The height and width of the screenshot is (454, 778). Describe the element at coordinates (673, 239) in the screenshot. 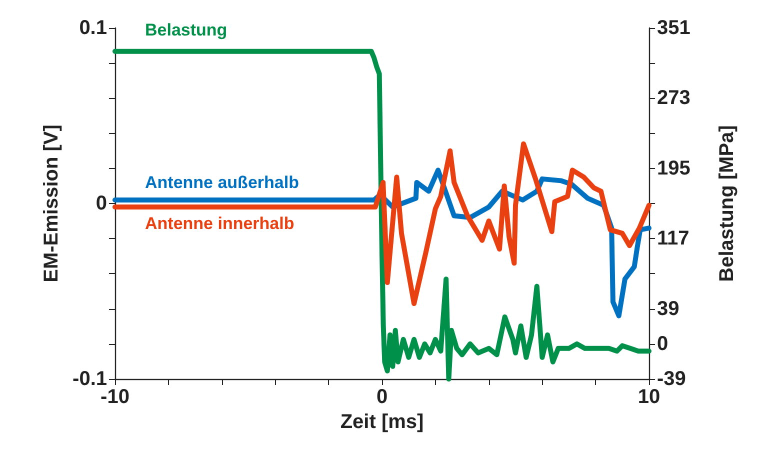

I see `y2-tick-label: 117` at that location.